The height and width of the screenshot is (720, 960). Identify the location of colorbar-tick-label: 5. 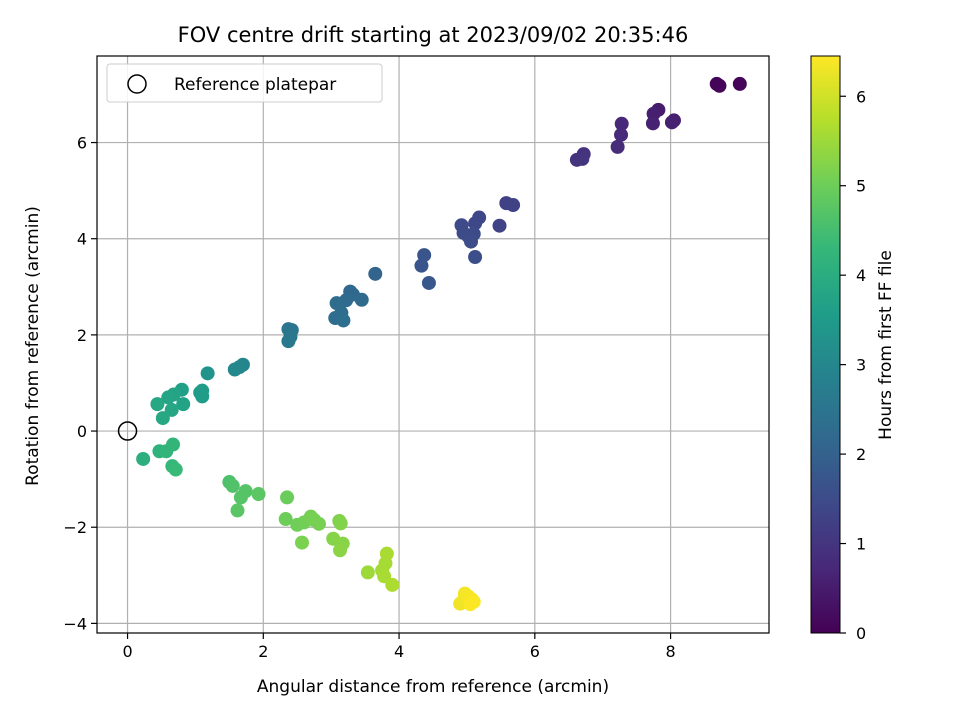
(861, 186).